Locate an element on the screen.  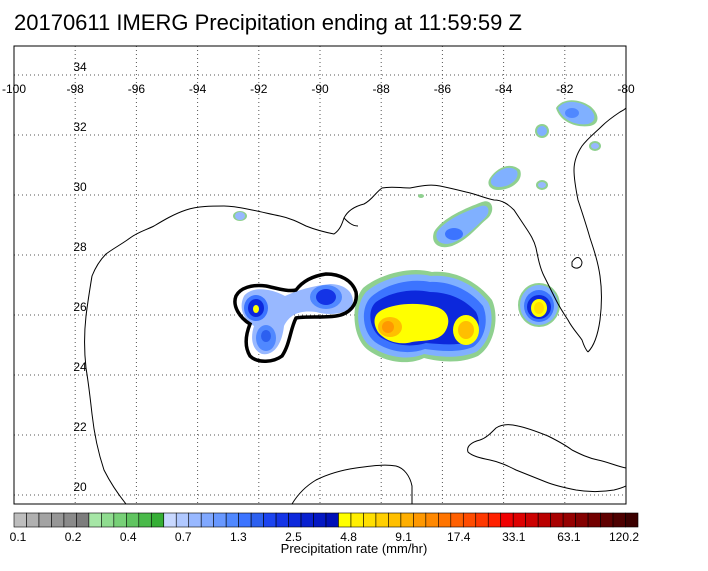
colorbar-tick-label: 4.8 is located at coordinates (348, 537).